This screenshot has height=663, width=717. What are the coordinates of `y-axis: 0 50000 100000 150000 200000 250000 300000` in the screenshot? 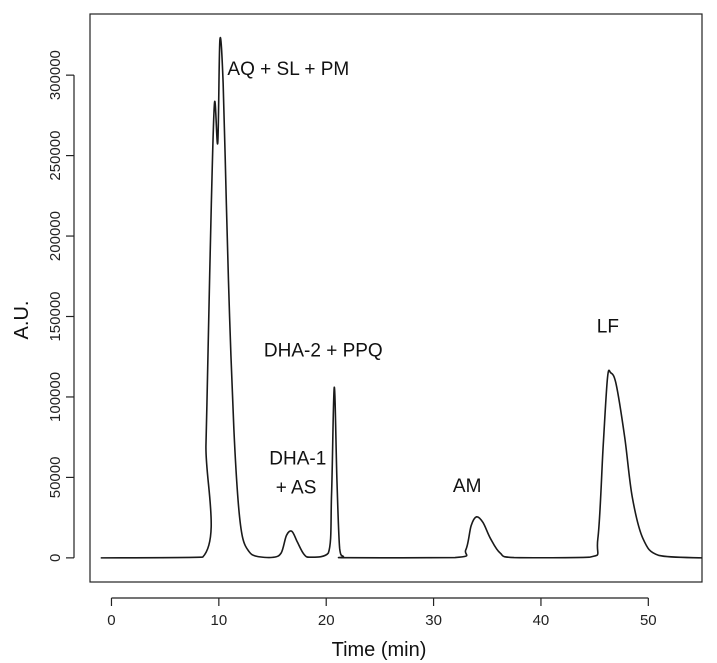 It's located at (61, 306).